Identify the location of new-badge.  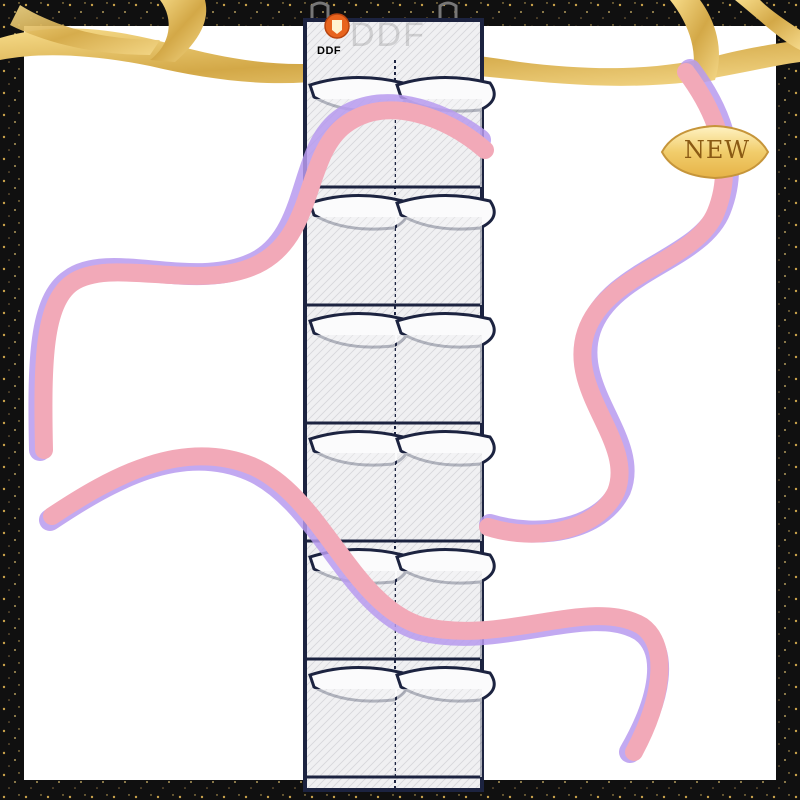
(715, 152).